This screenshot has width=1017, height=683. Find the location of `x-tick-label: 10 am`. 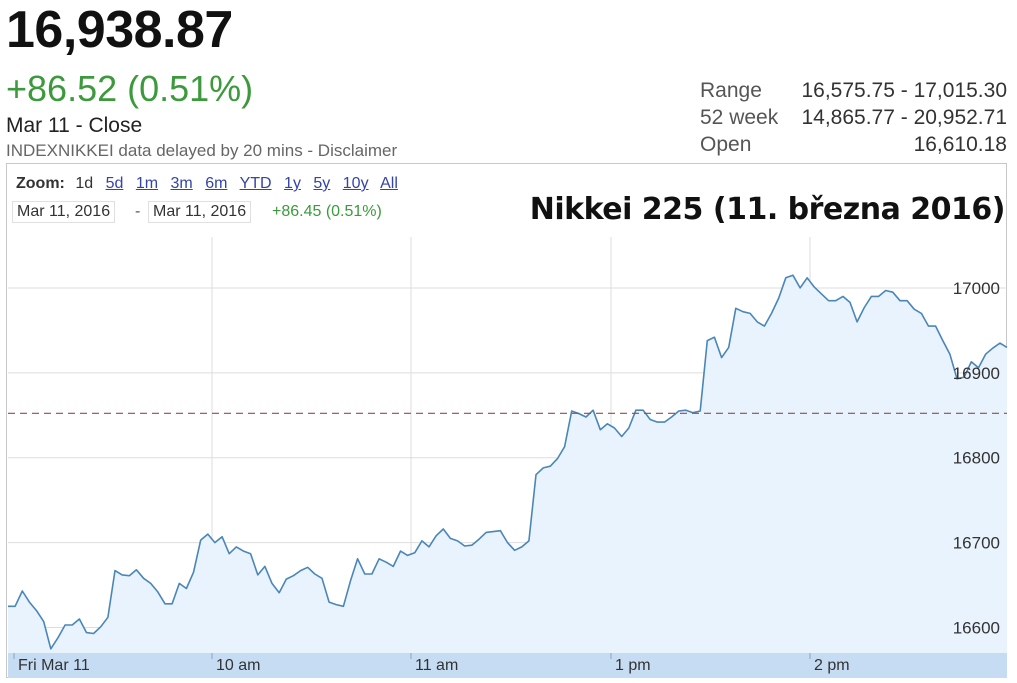

x-tick-label: 10 am is located at coordinates (238, 665).